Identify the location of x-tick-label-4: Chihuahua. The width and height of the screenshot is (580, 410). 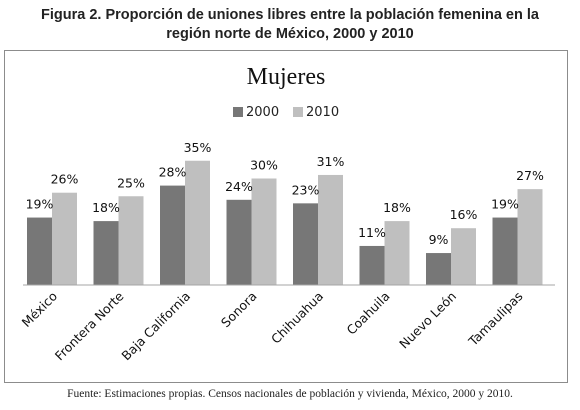
(297, 318).